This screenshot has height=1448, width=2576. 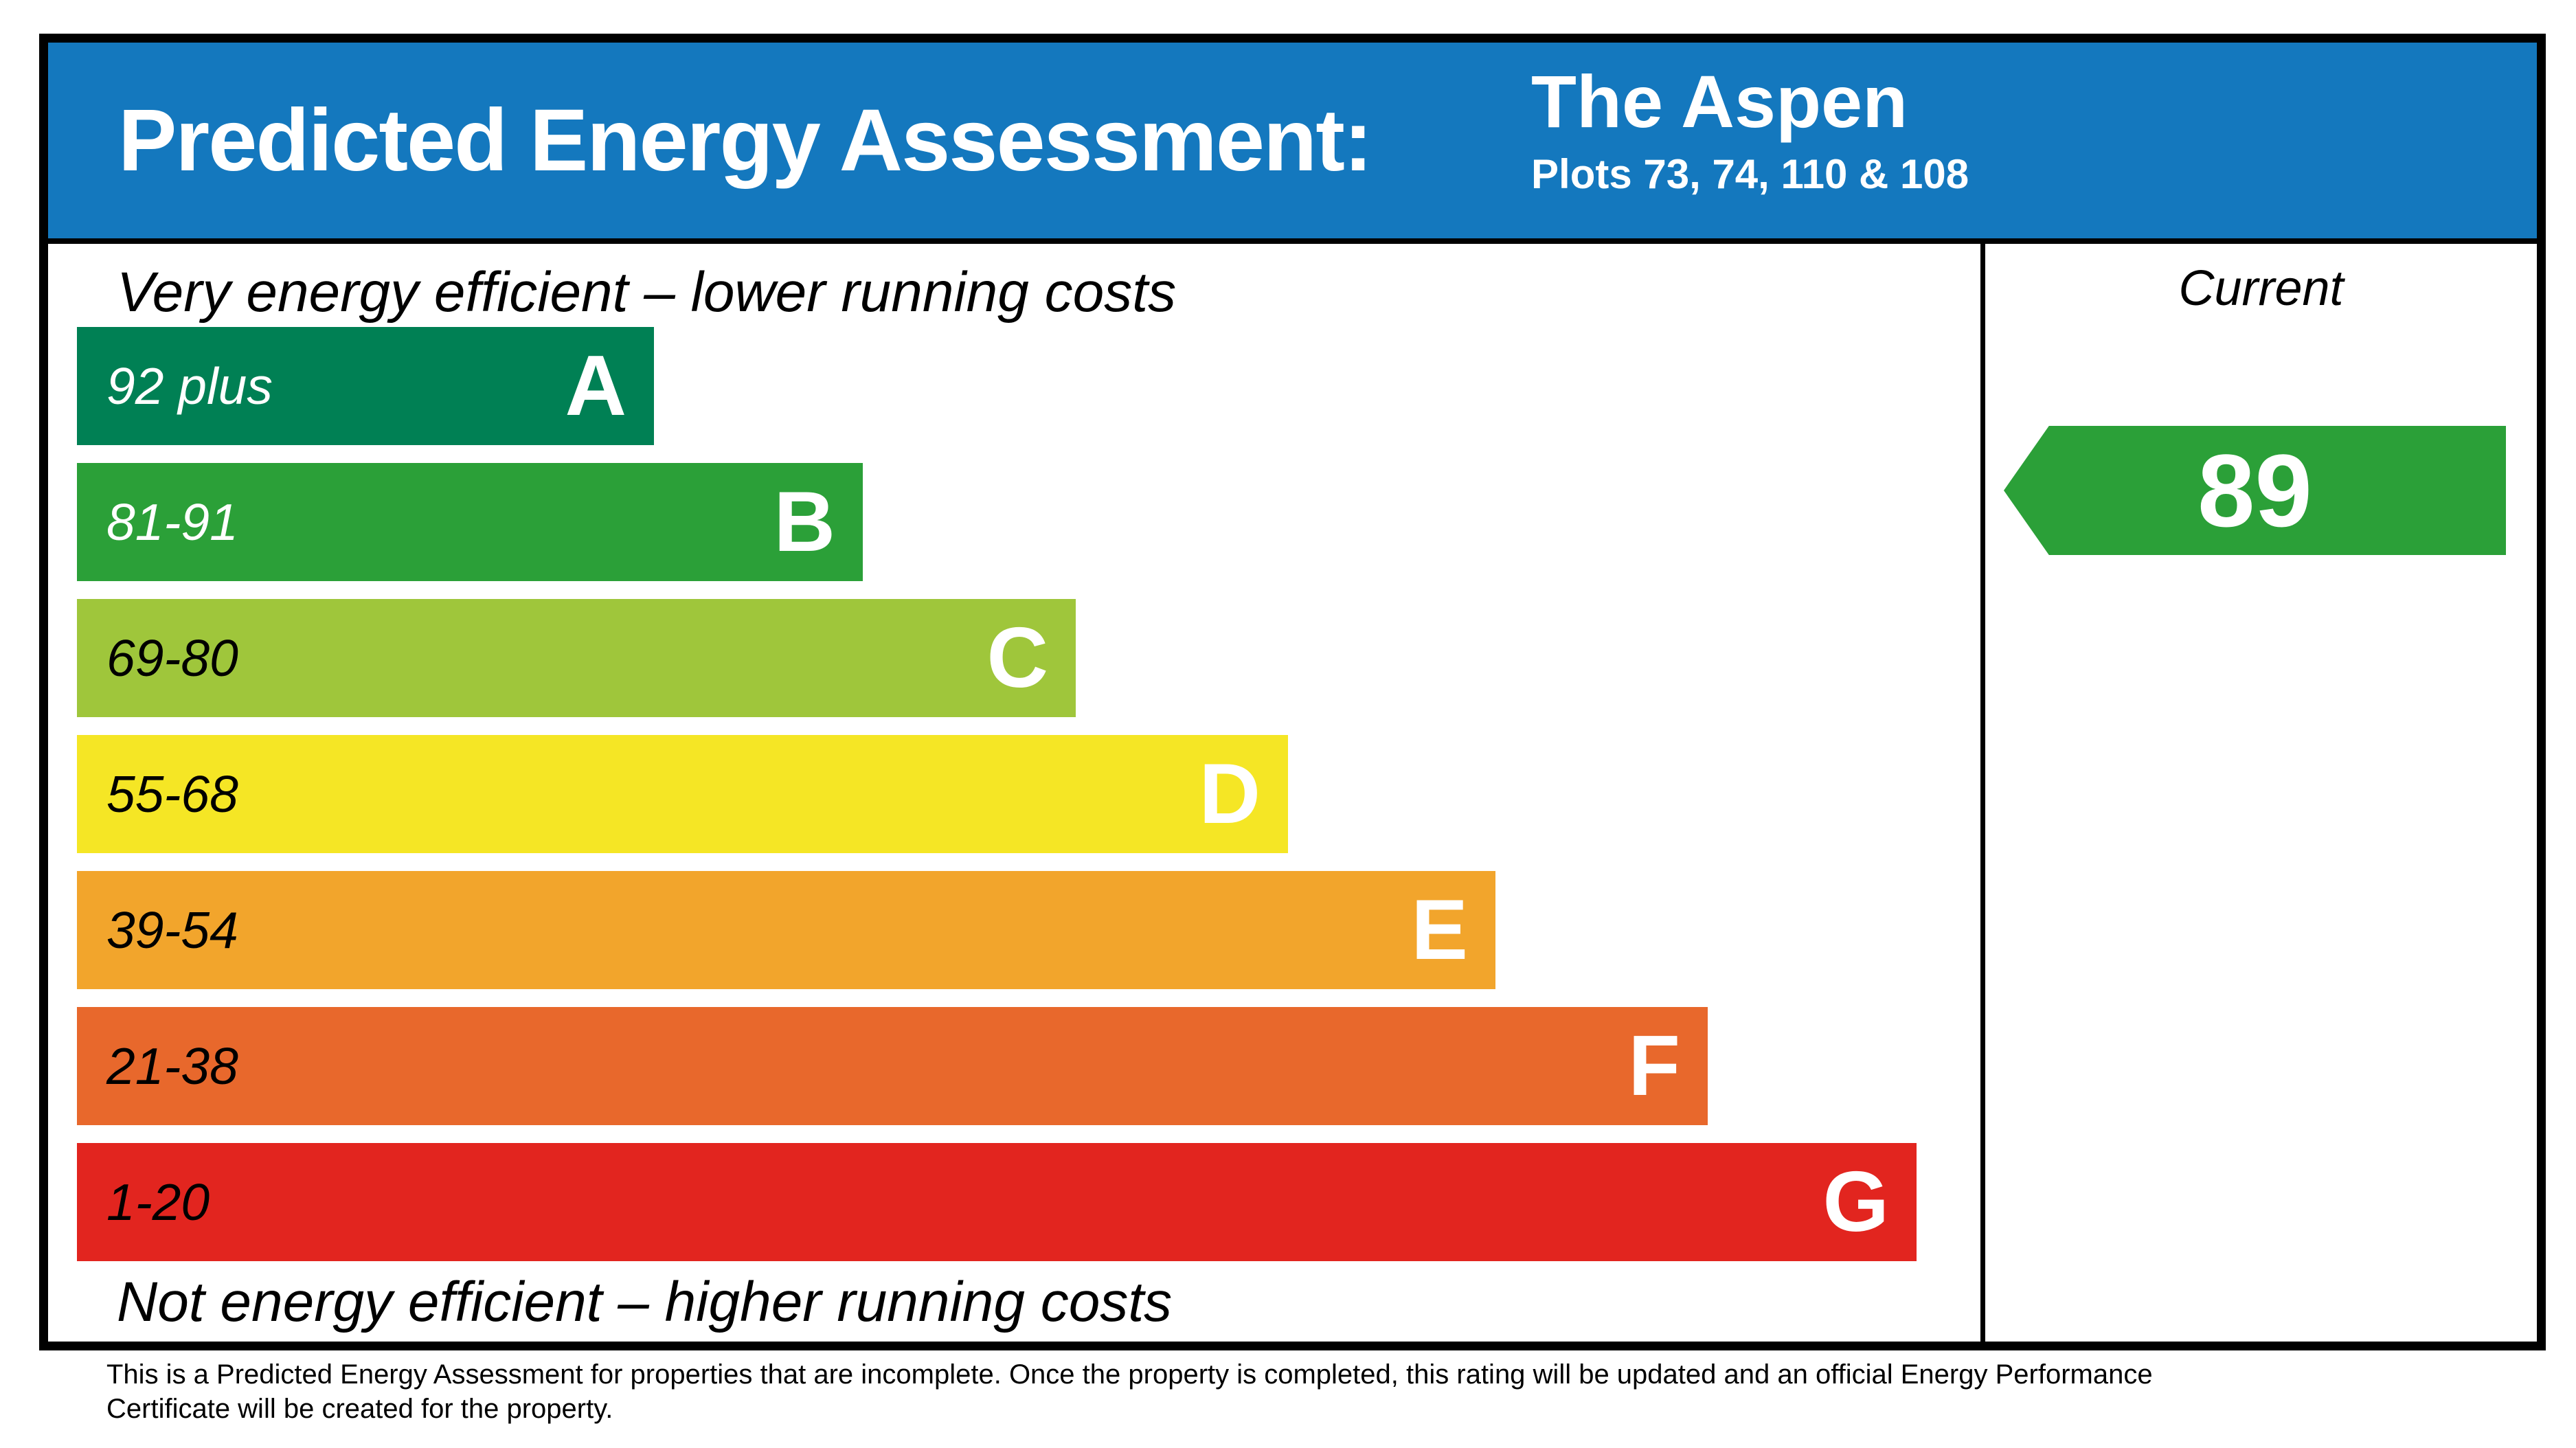 I want to click on band-letter: D, so click(x=1230, y=794).